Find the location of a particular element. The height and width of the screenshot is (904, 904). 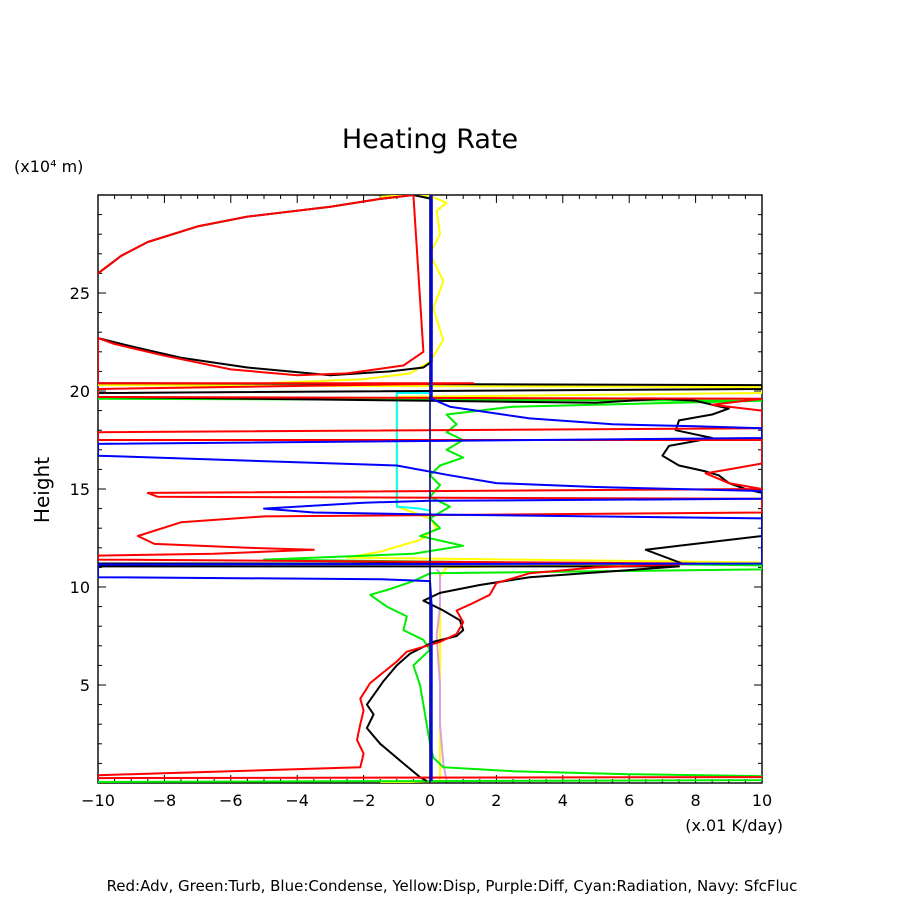

x-tick-label: 0 is located at coordinates (430, 800).